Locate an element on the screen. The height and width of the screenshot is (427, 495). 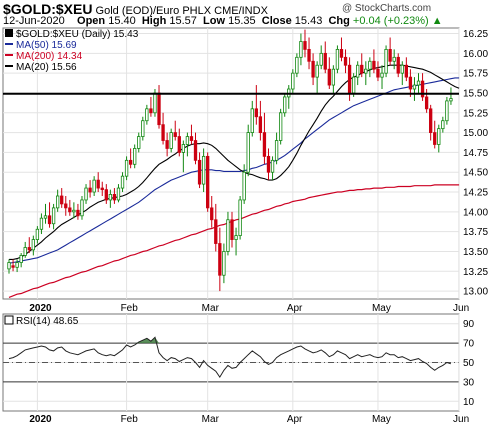
price-tick-label: 13.75 is located at coordinates (475, 232).